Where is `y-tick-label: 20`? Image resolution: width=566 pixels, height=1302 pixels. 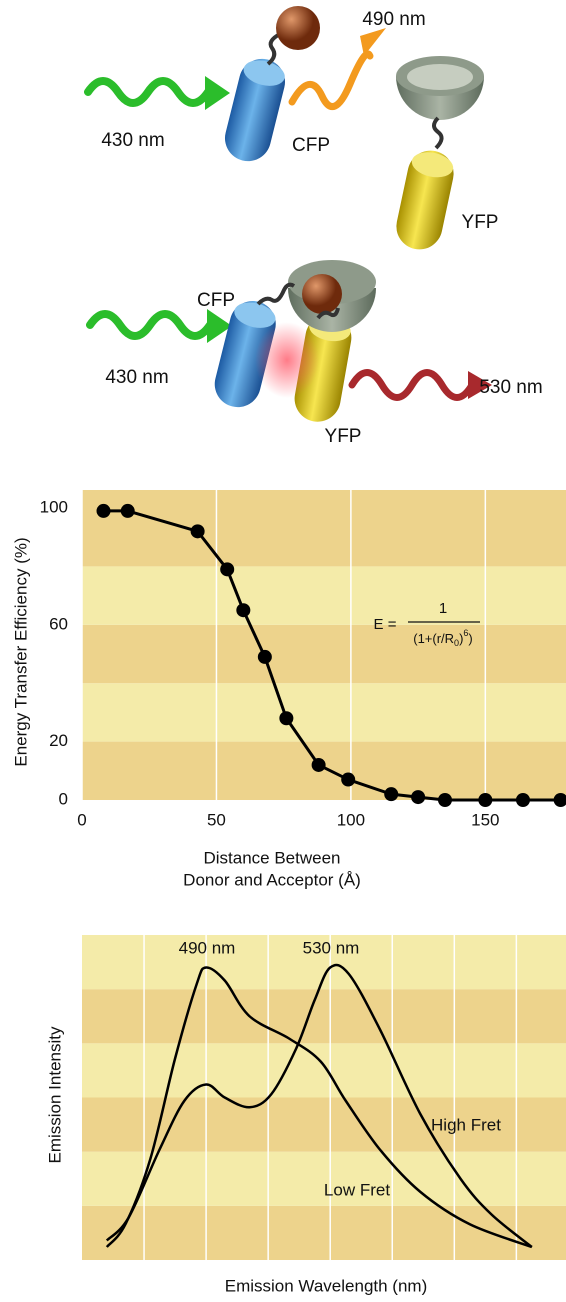
y-tick-label: 20 is located at coordinates (58, 740).